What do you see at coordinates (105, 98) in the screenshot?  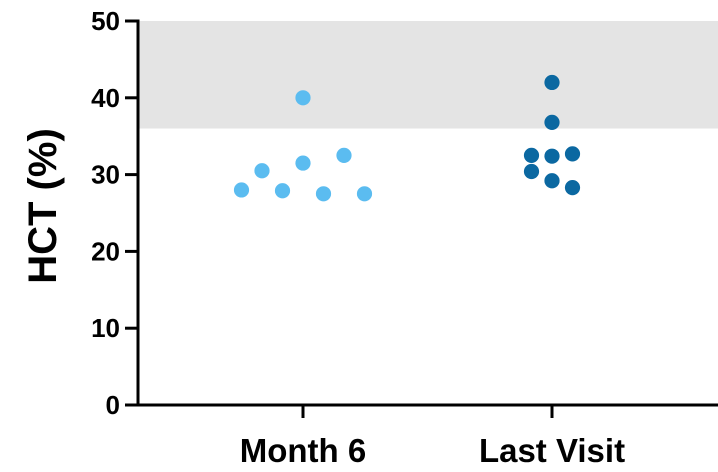 I see `y-tick-label: 40` at bounding box center [105, 98].